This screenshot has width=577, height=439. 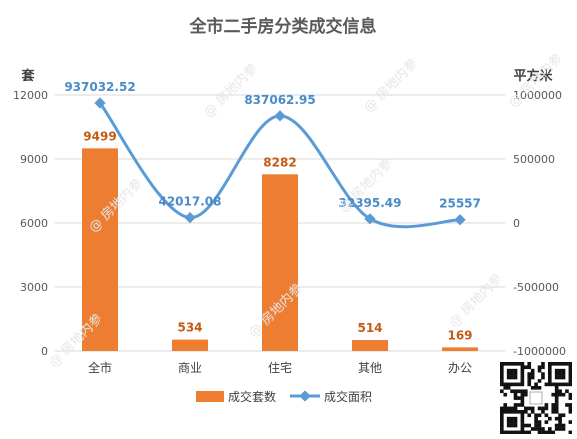 I want to click on right-tick-label: 0, so click(x=516, y=223).